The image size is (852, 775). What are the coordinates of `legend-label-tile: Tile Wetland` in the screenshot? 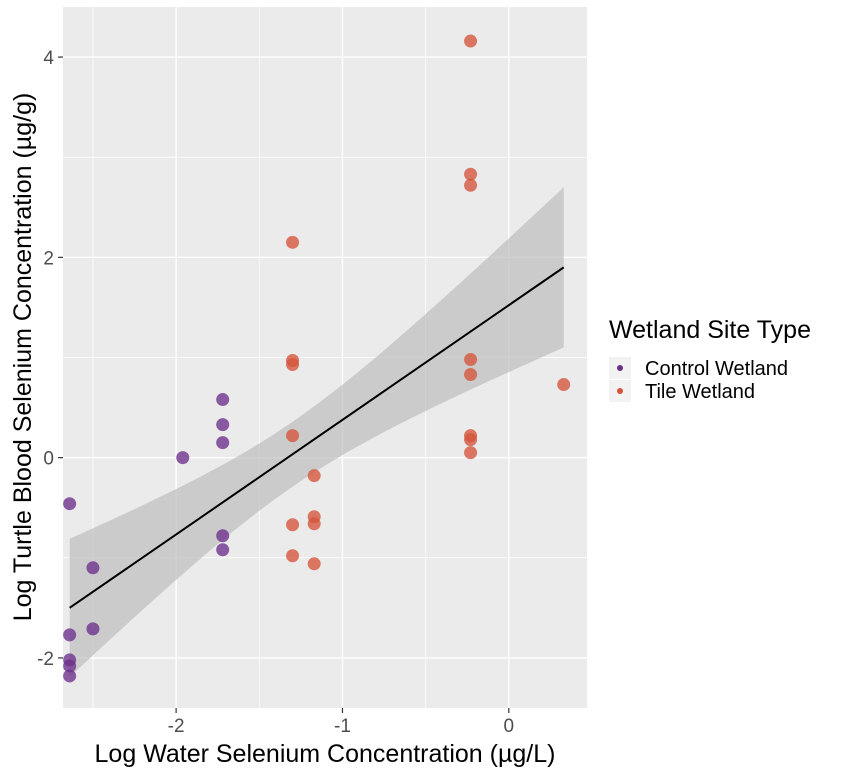 It's located at (700, 392).